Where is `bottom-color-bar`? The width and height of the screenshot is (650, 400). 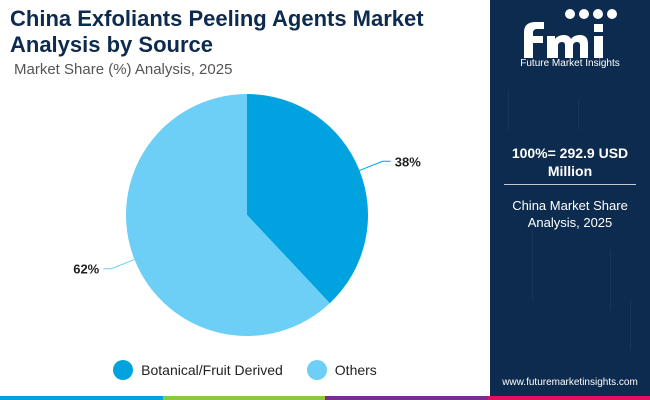
bottom-color-bar is located at coordinates (325, 398).